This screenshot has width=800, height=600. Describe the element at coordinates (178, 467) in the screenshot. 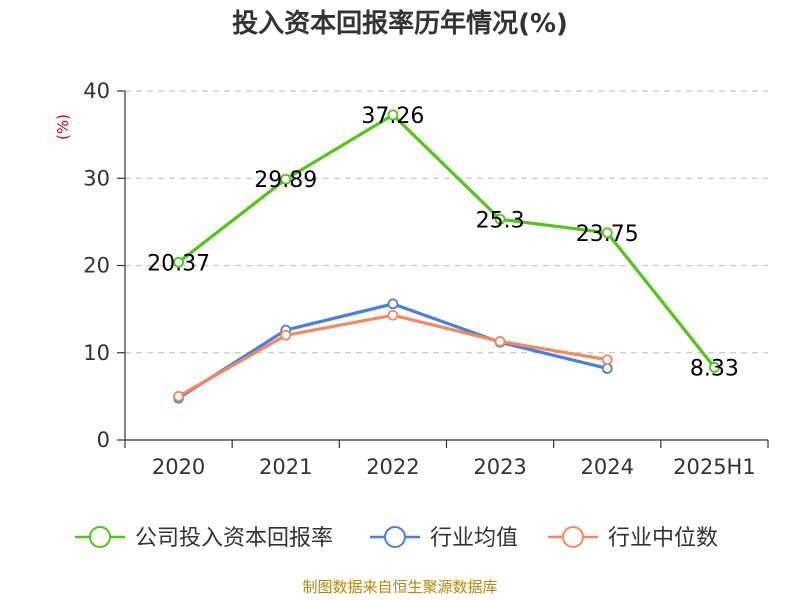

I see `x-tick-label: 2020` at that location.